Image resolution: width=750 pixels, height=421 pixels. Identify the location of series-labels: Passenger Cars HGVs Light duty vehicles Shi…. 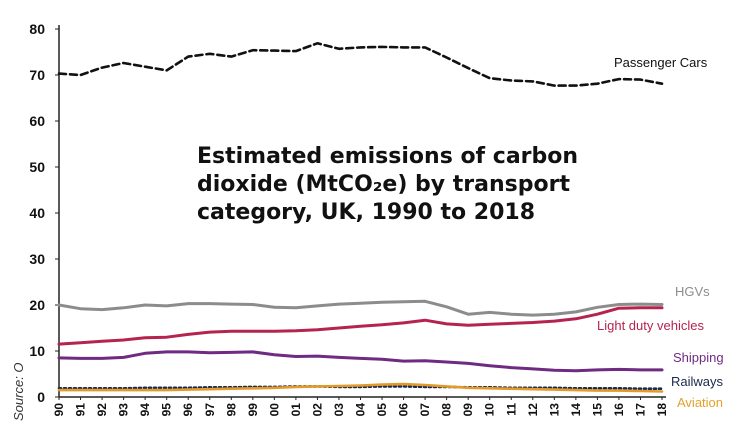
(660, 232).